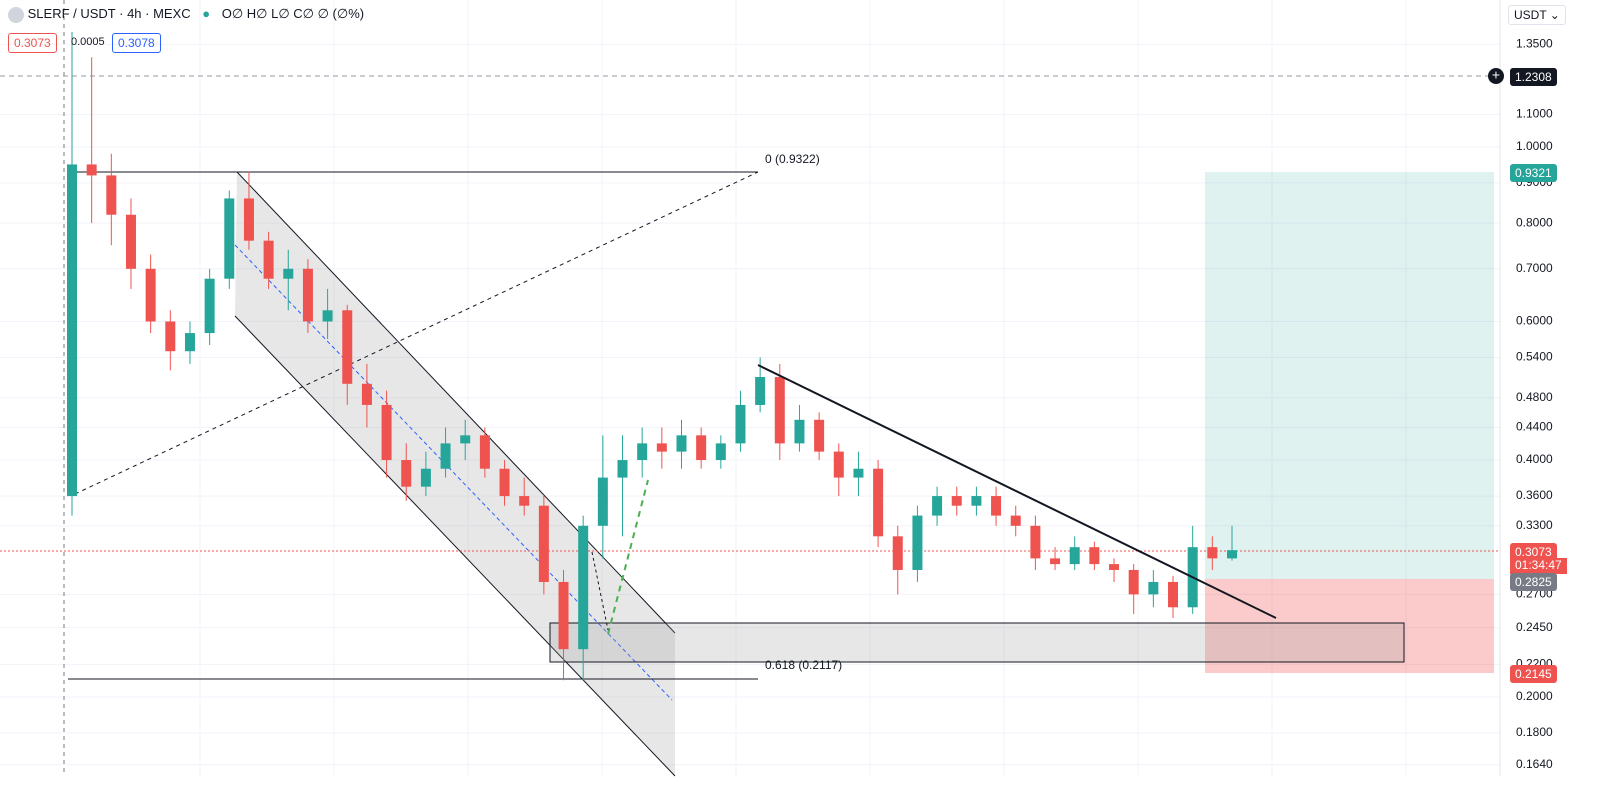  What do you see at coordinates (1534, 495) in the screenshot?
I see `y-tick-label: 0.3600` at bounding box center [1534, 495].